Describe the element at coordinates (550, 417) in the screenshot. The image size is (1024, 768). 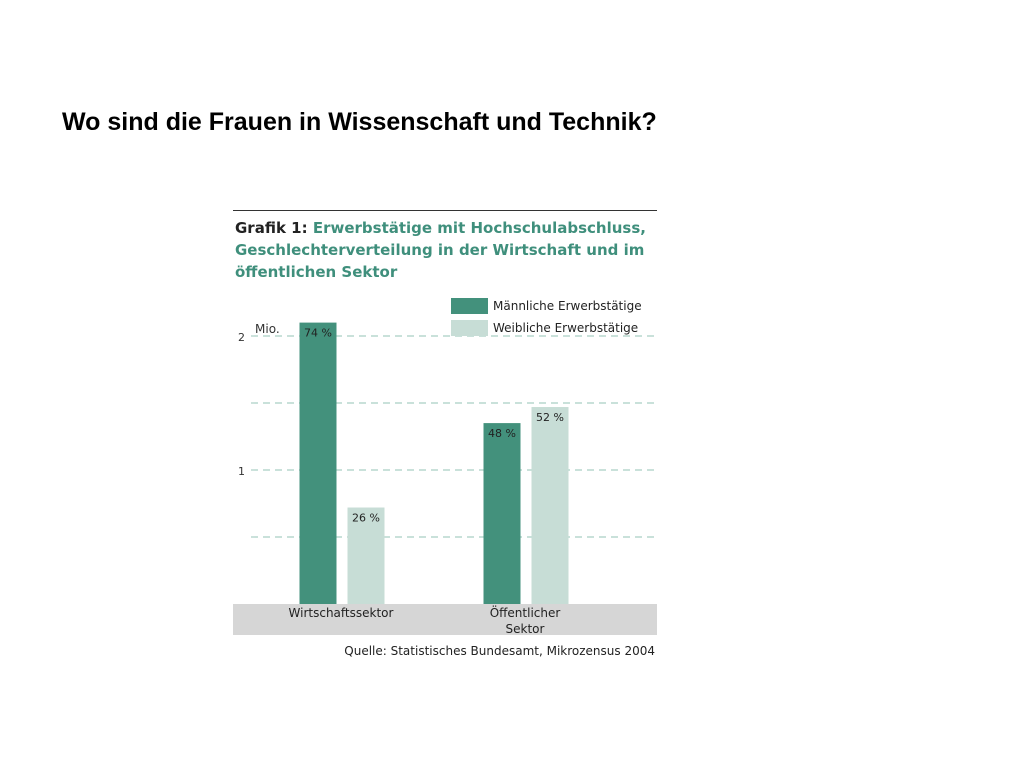
I see `bar-data-label: 52 %` at that location.